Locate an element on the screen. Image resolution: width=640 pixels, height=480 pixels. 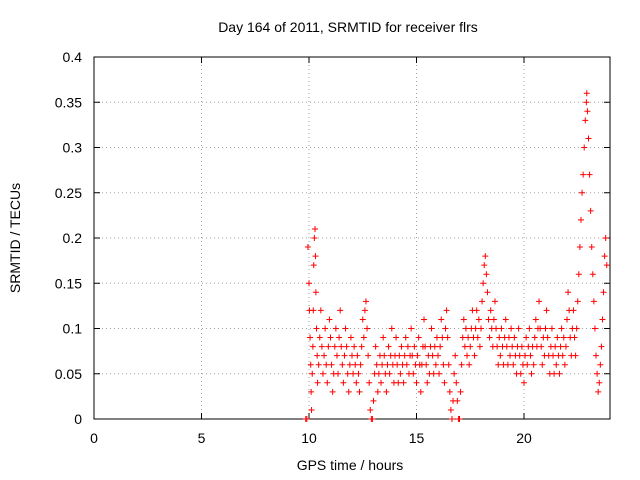
x-tick-label: 15 is located at coordinates (417, 438).